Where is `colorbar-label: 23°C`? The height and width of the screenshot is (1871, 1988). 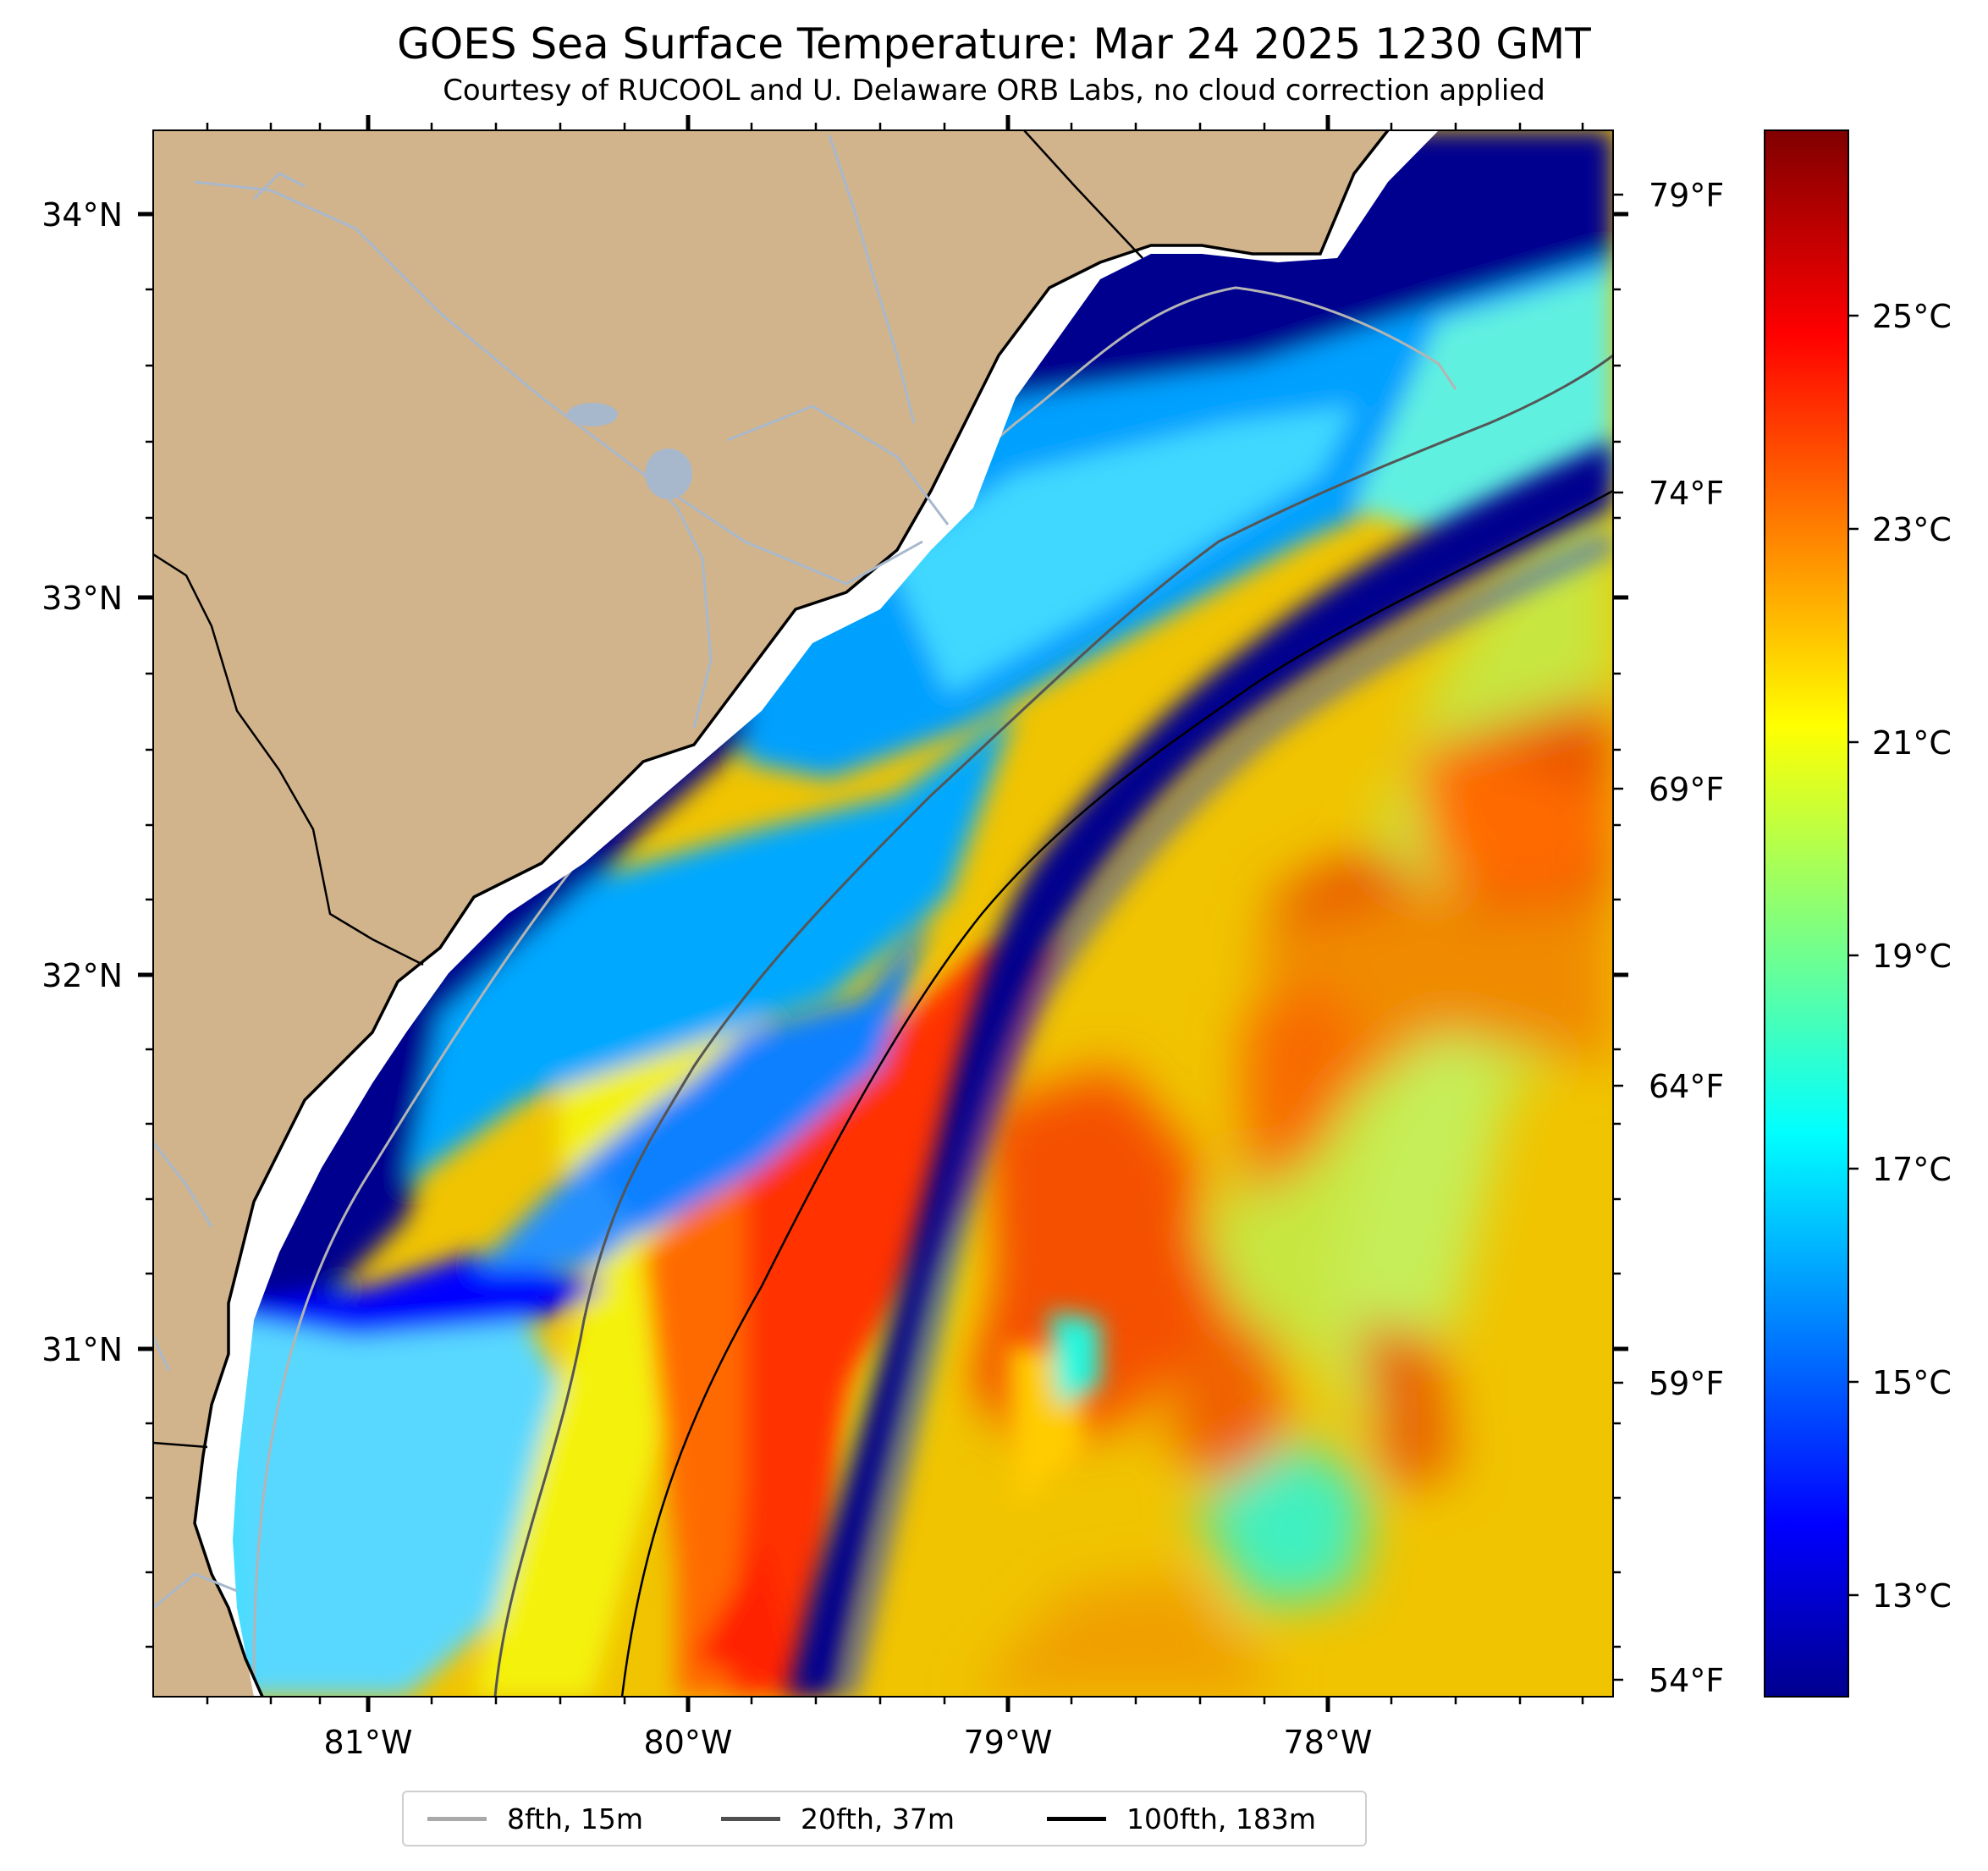 colorbar-label: 23°C is located at coordinates (1912, 530).